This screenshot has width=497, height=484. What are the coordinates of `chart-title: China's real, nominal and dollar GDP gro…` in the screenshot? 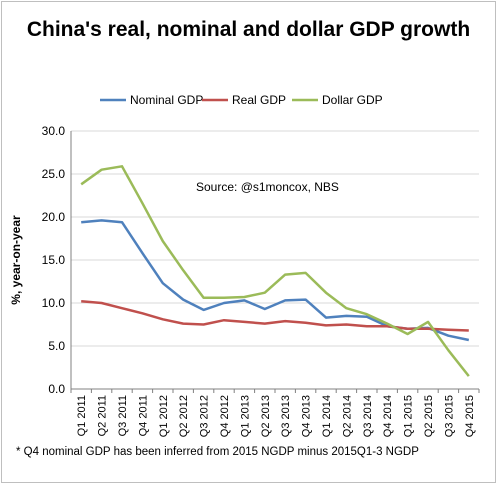 It's located at (248, 29).